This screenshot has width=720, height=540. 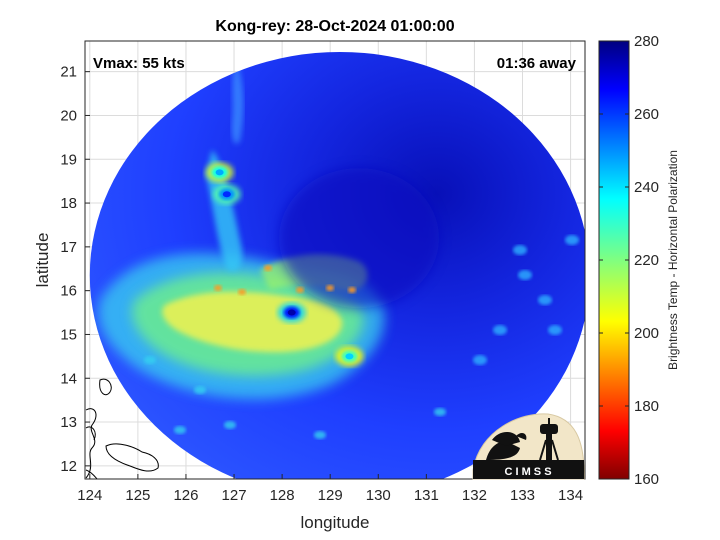 I want to click on feeder-band-north, so click(x=237, y=102).